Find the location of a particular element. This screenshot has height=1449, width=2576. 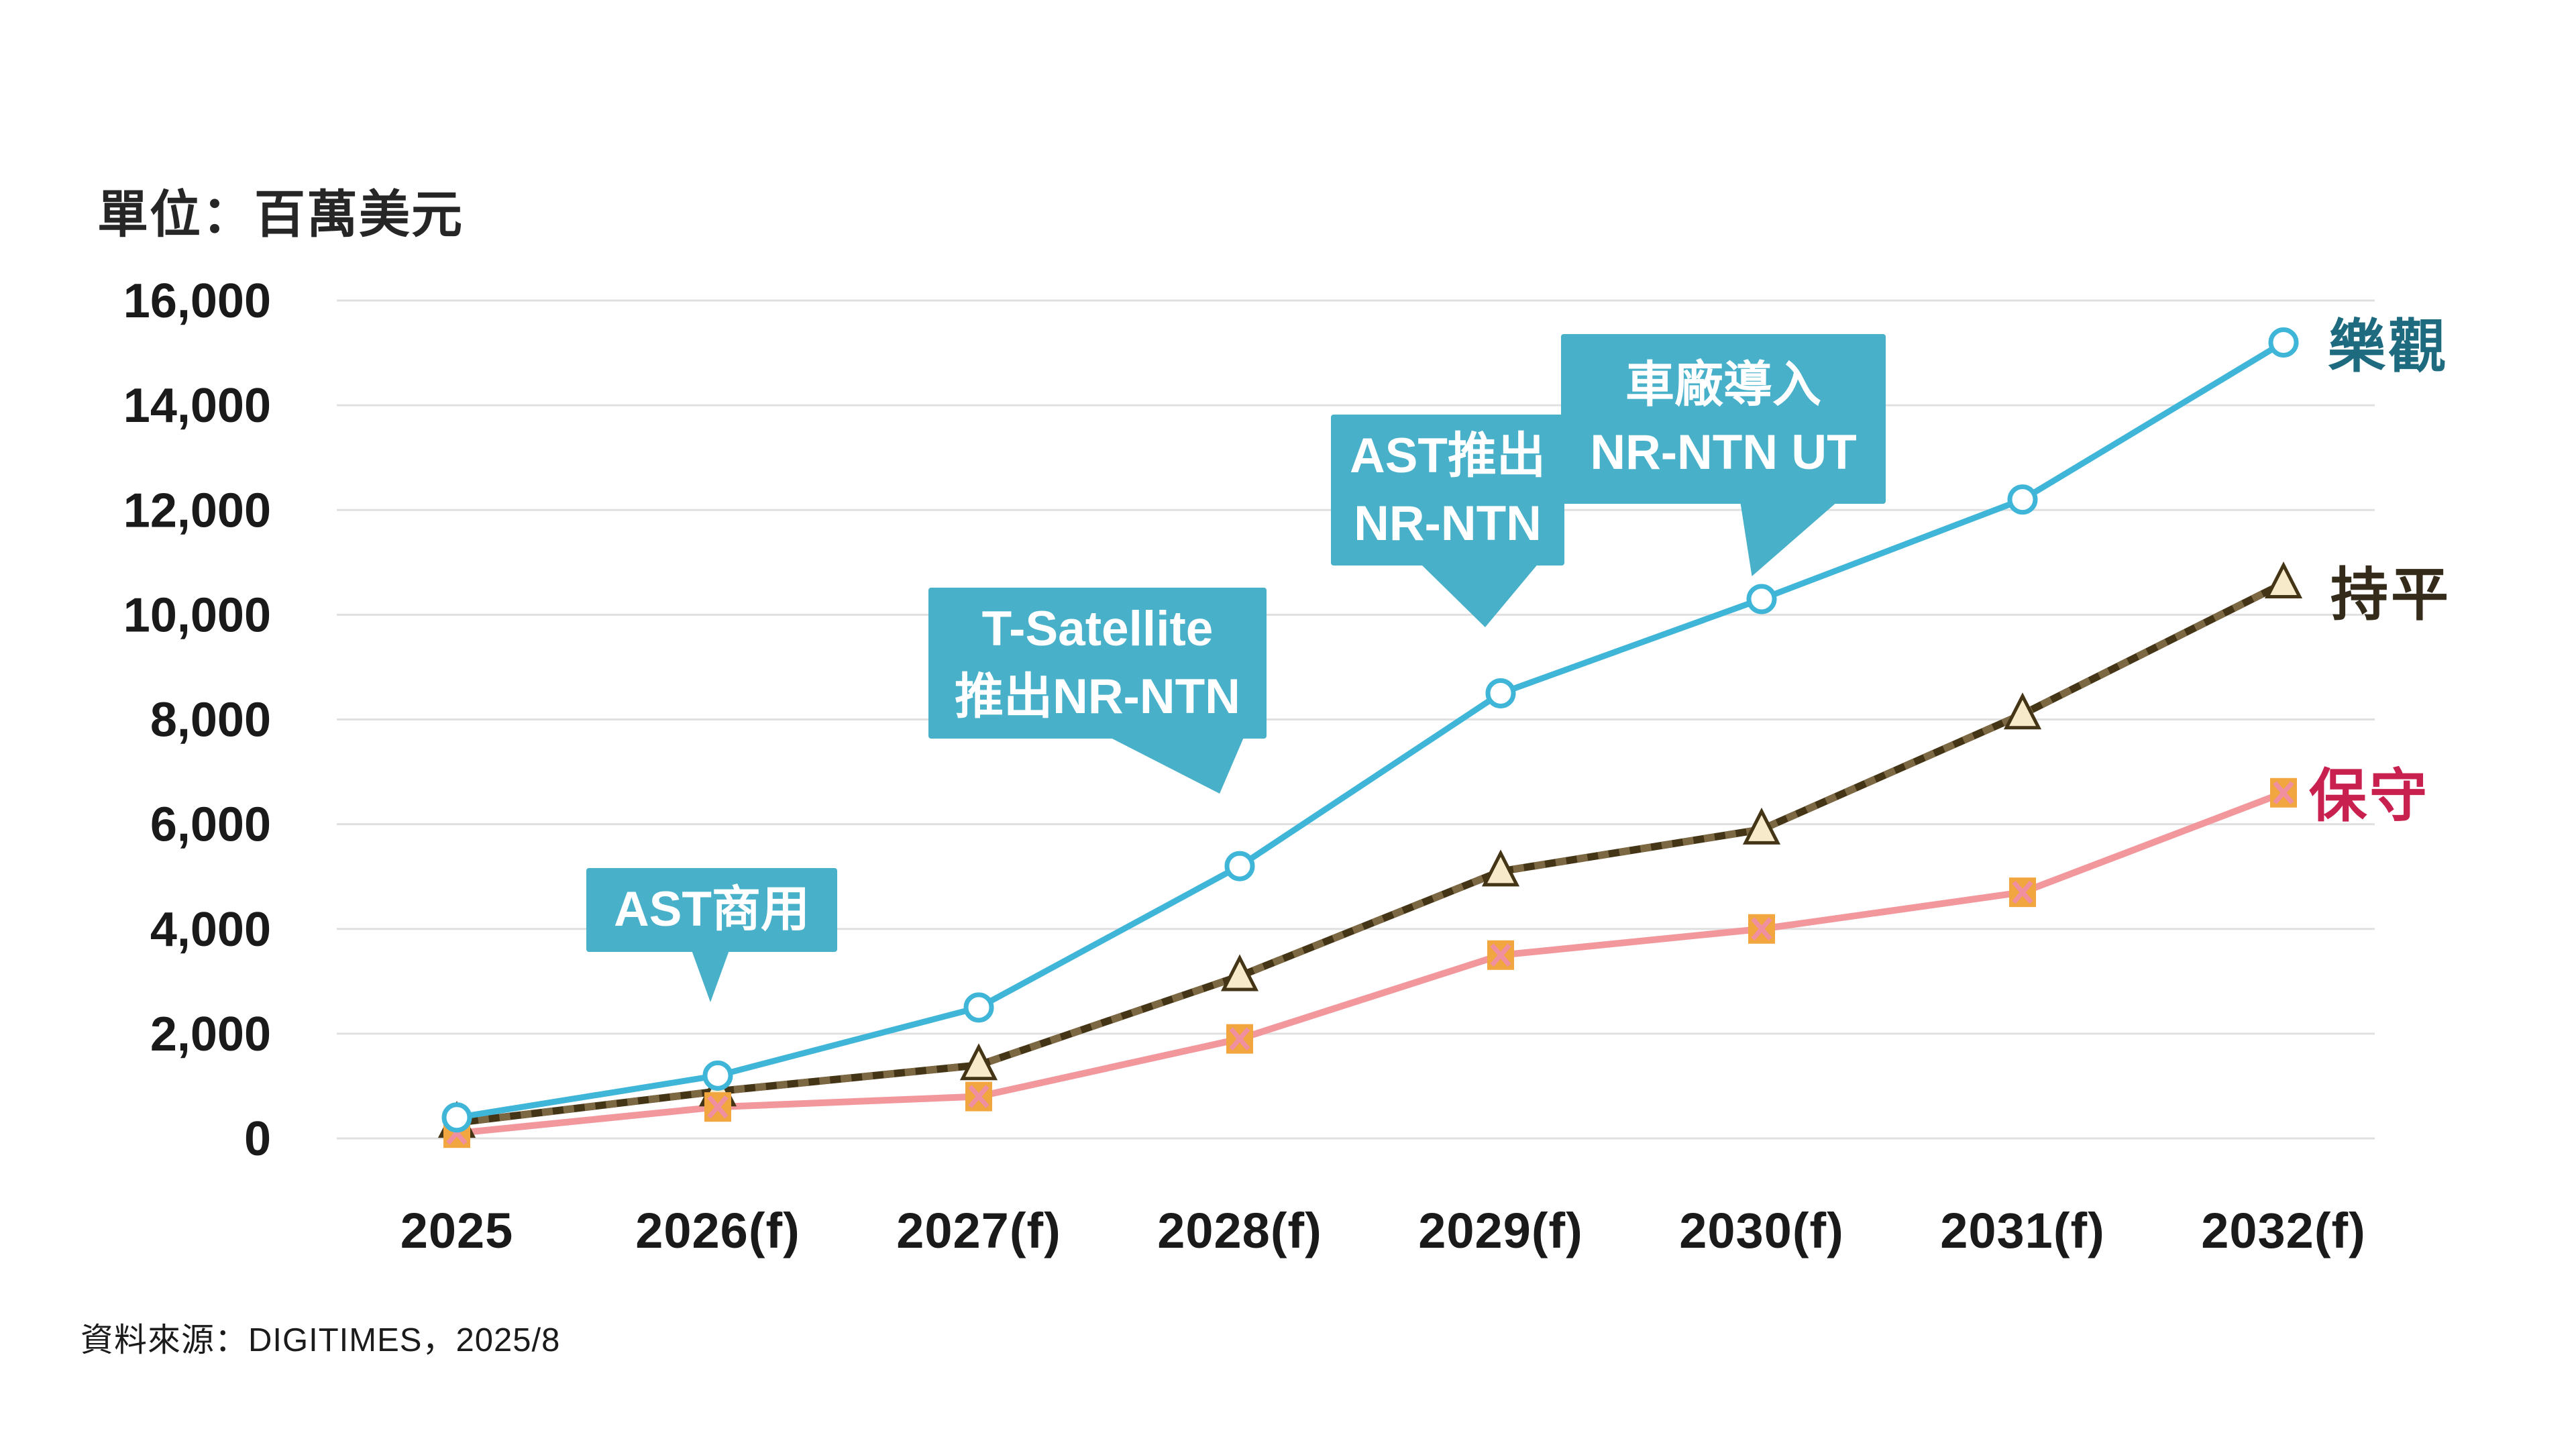

y-axis-tick-label: 6,000 is located at coordinates (210, 825).